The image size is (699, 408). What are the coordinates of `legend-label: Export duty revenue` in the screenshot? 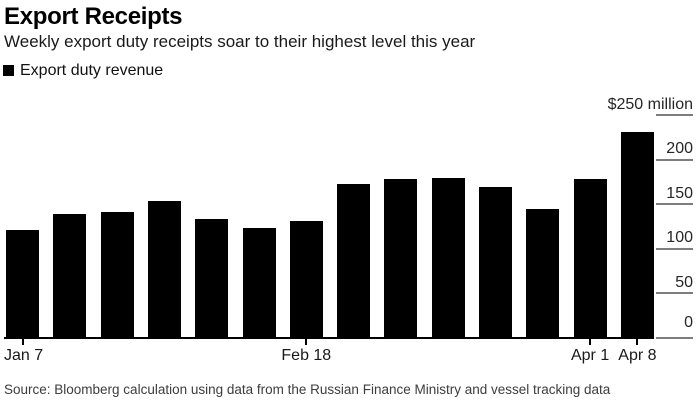 It's located at (92, 70).